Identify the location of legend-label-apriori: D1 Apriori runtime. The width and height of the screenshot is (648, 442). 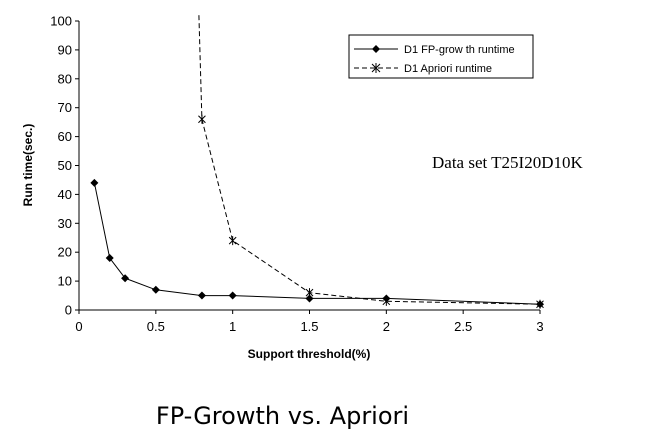
(448, 69).